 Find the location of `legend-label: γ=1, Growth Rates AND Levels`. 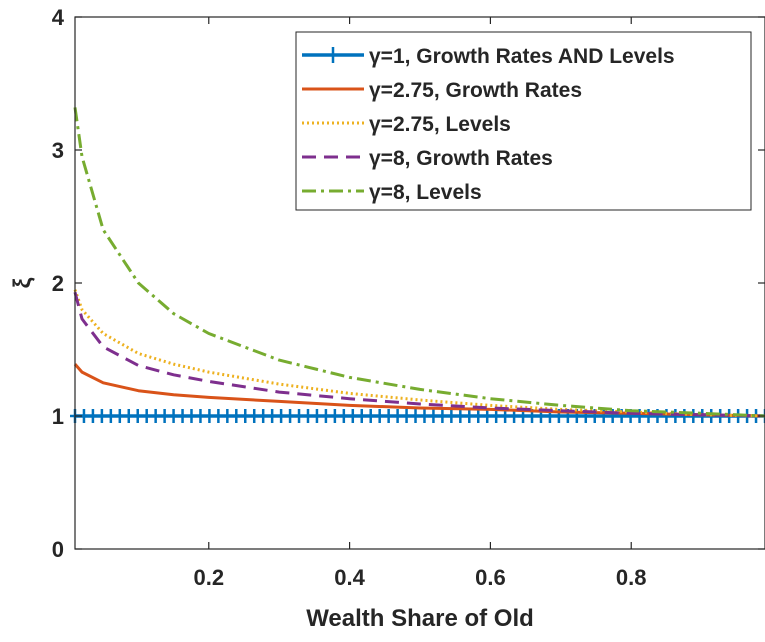

legend-label: γ=1, Growth Rates AND Levels is located at coordinates (522, 56).